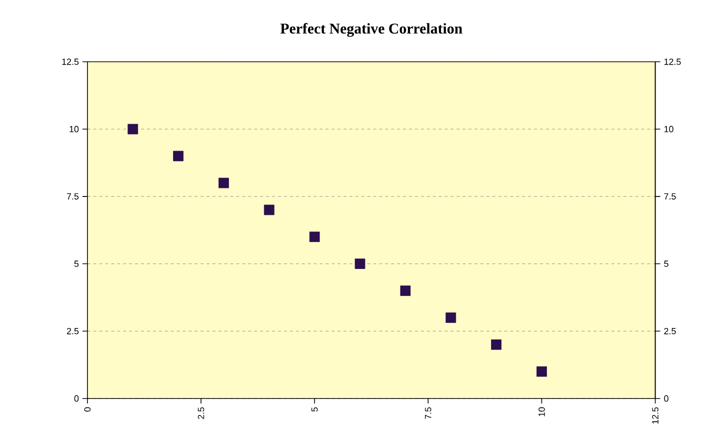 Image resolution: width=726 pixels, height=444 pixels. What do you see at coordinates (76, 263) in the screenshot?
I see `y-tick-label: 5` at bounding box center [76, 263].